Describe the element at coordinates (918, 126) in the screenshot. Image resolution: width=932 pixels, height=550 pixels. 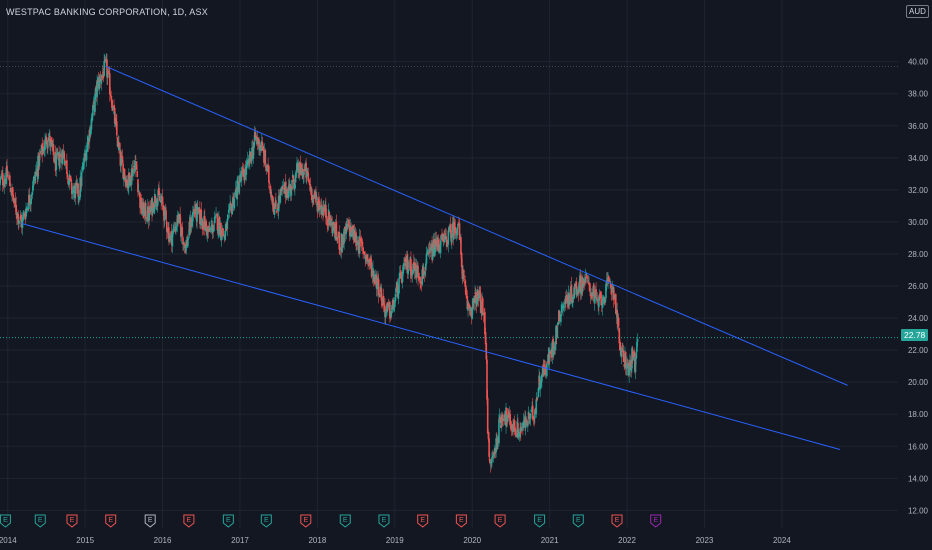
I see `y-tick-label: 36.00` at that location.